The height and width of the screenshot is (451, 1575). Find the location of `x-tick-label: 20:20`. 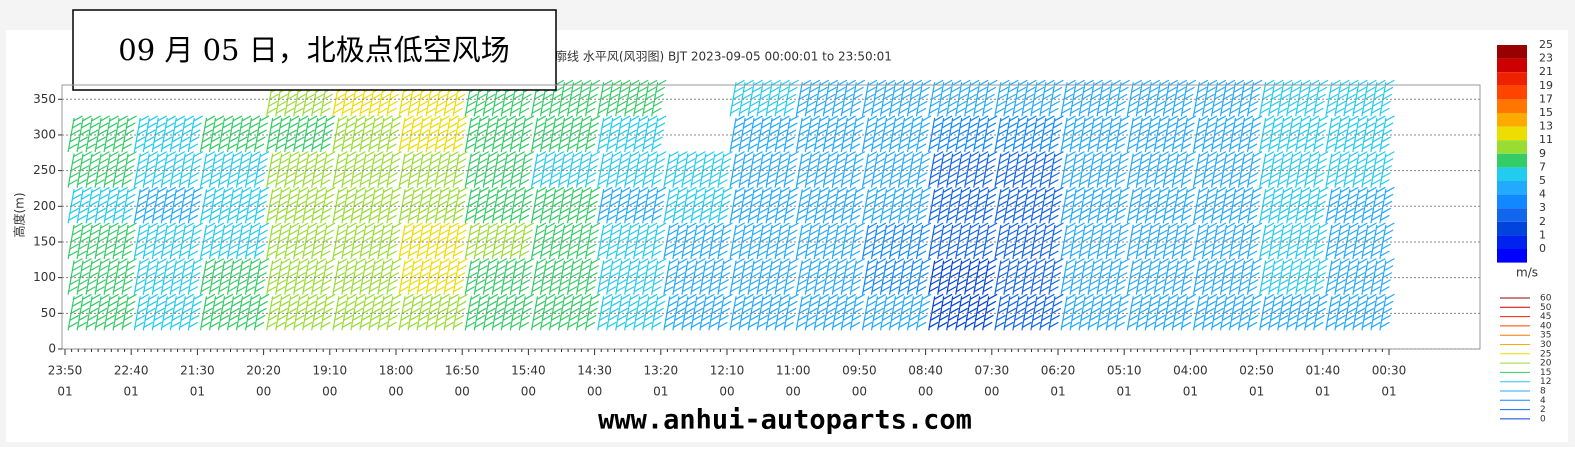

x-tick-label: 20:20 is located at coordinates (263, 371).